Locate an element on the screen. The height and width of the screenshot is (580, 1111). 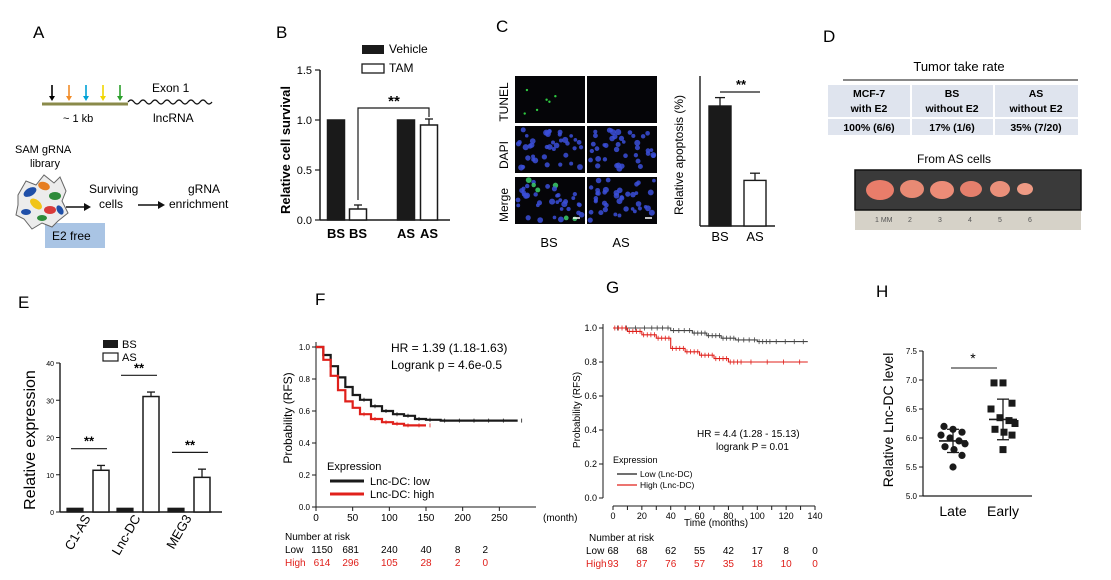
d-value-2: 17% (1/6) is located at coordinates (952, 128).